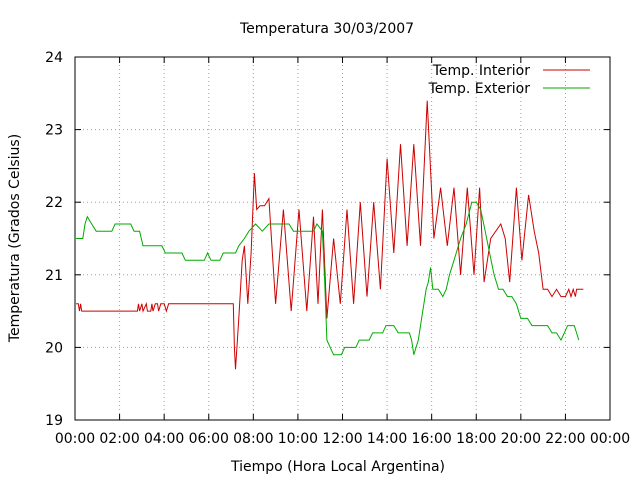 Image resolution: width=640 pixels, height=484 pixels. I want to click on x-tick-label: 04:00, so click(164, 439).